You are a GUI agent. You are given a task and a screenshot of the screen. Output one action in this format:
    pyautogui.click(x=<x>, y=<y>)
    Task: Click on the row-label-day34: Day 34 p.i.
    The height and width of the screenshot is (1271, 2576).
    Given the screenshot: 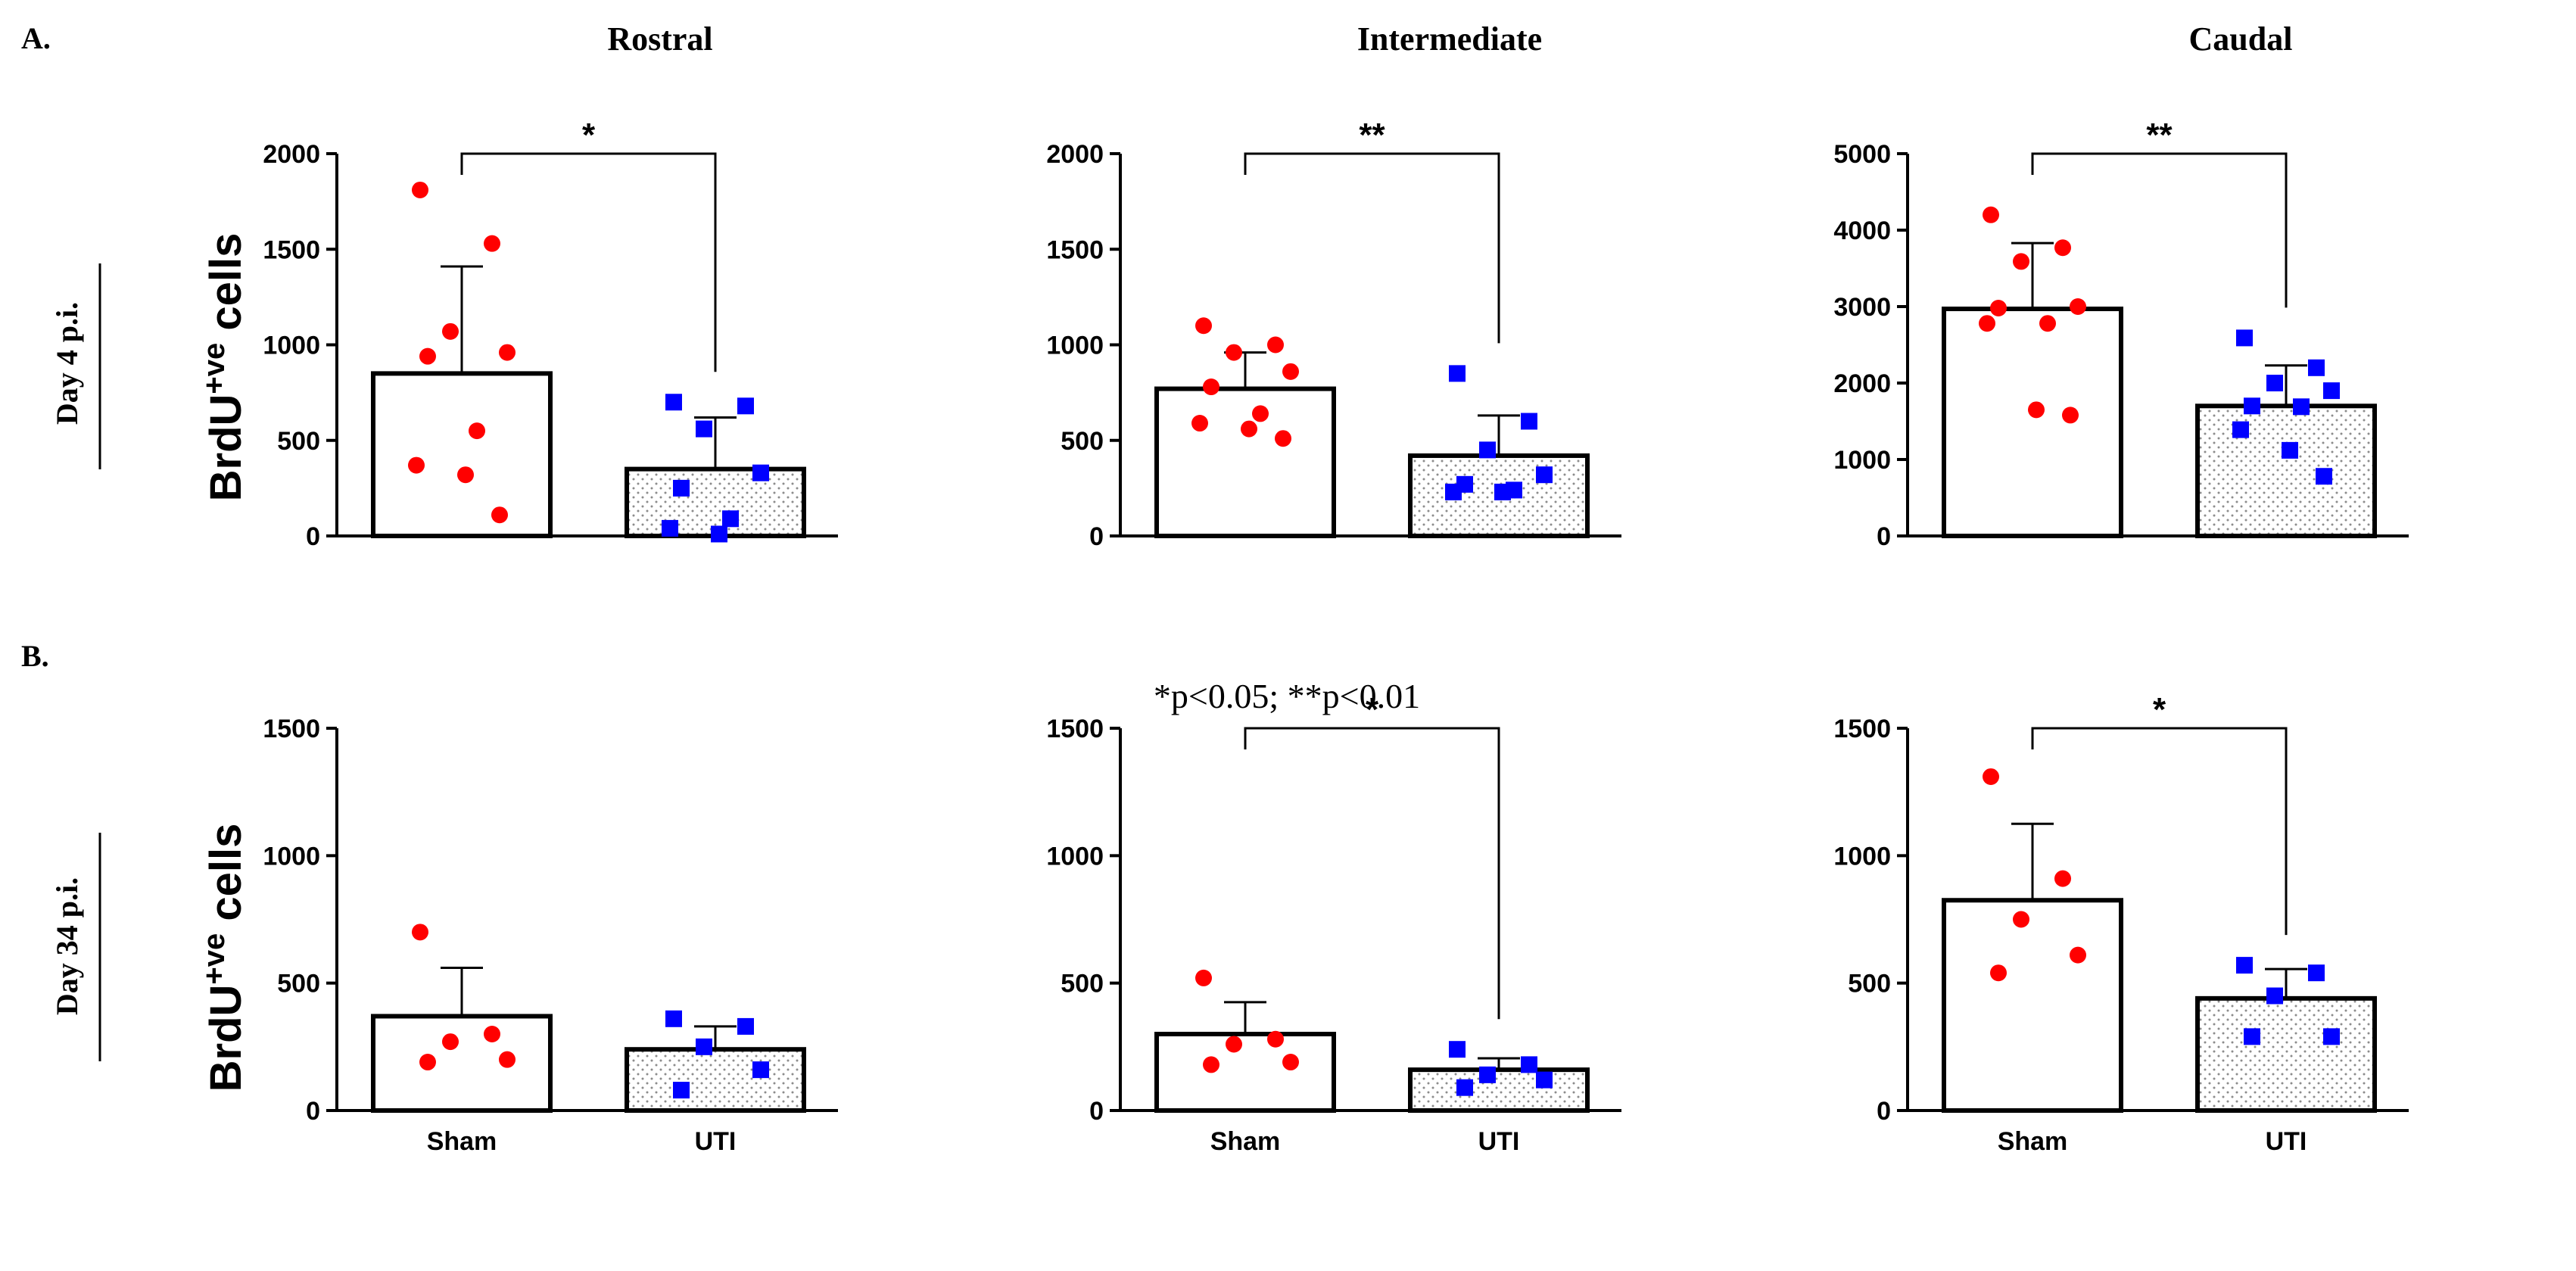 What is the action you would take?
    pyautogui.click(x=75, y=947)
    